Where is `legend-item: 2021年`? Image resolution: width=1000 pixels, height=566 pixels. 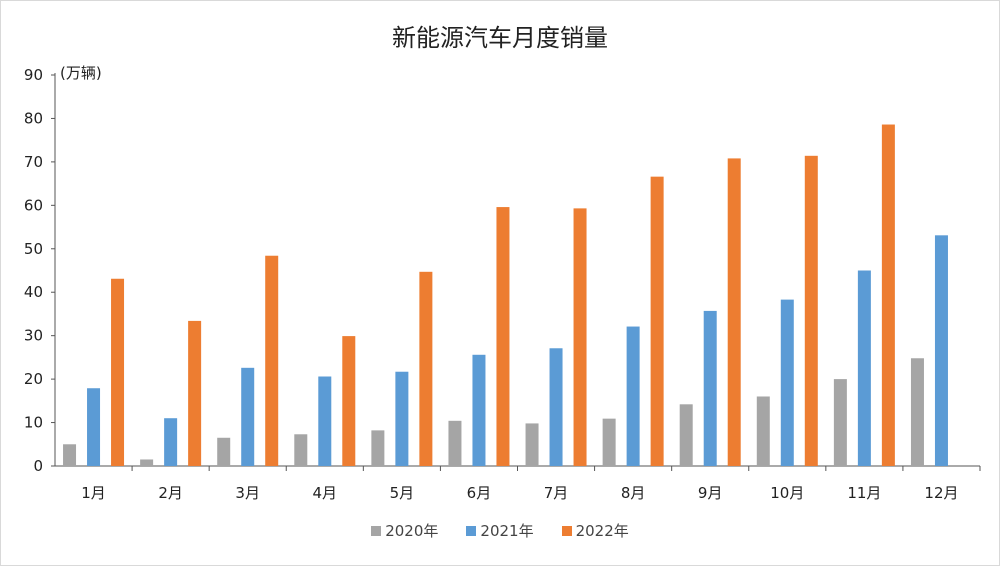
legend-item: 2021年 is located at coordinates (500, 530).